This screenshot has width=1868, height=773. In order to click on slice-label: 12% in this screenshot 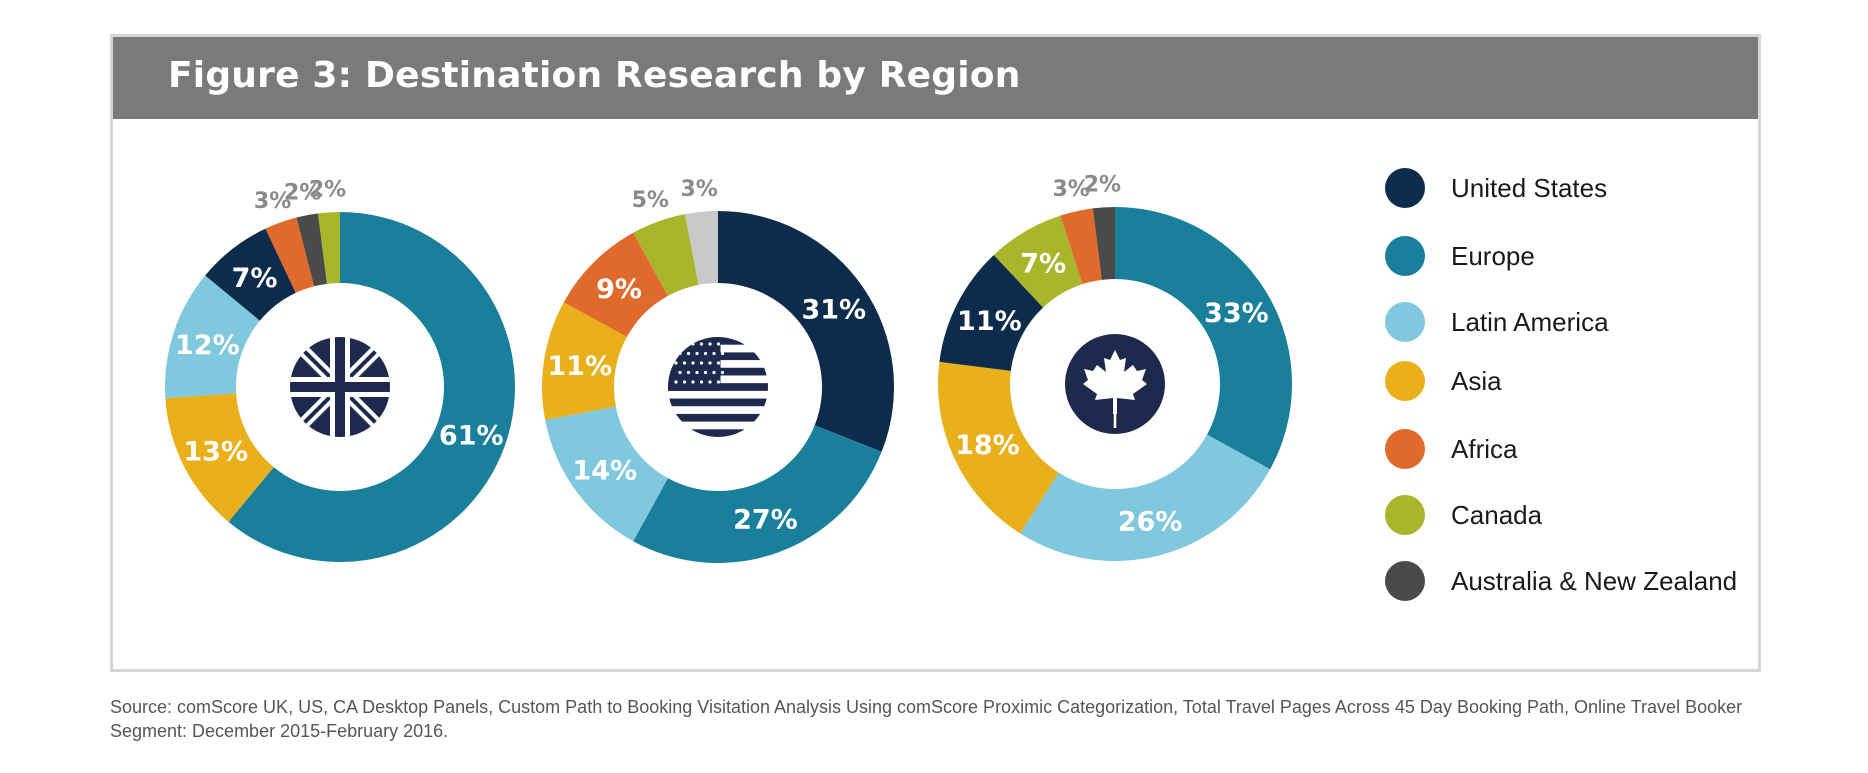, I will do `click(207, 345)`.